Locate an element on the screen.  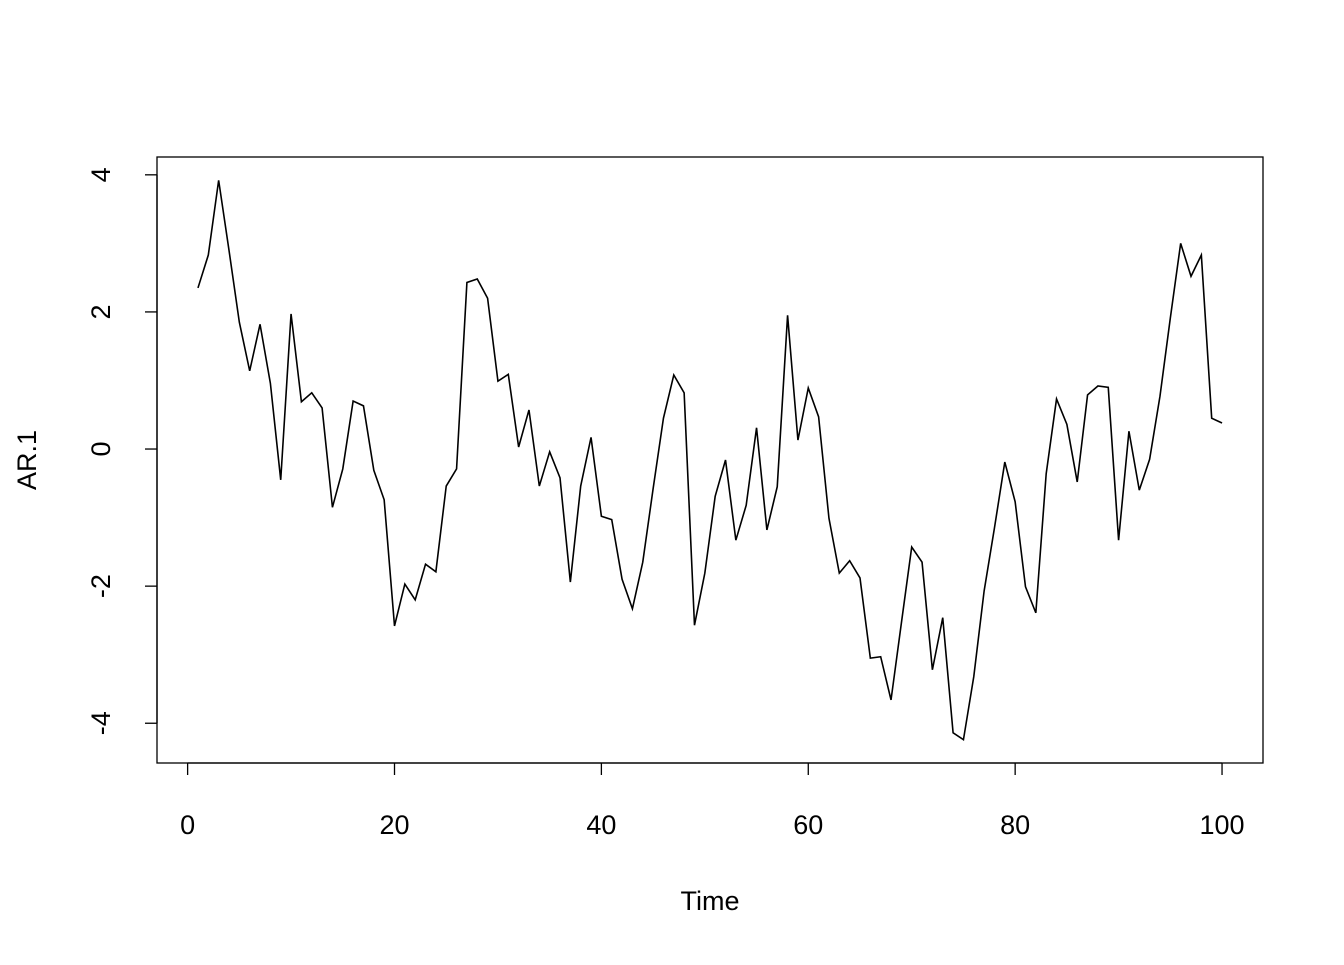
x-tick-label: 0 is located at coordinates (187, 825).